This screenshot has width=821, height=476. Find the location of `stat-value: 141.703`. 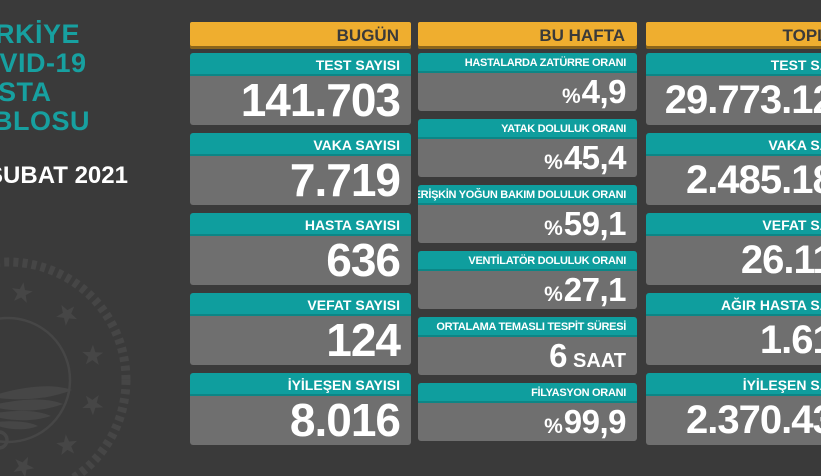

stat-value: 141.703 is located at coordinates (300, 100).